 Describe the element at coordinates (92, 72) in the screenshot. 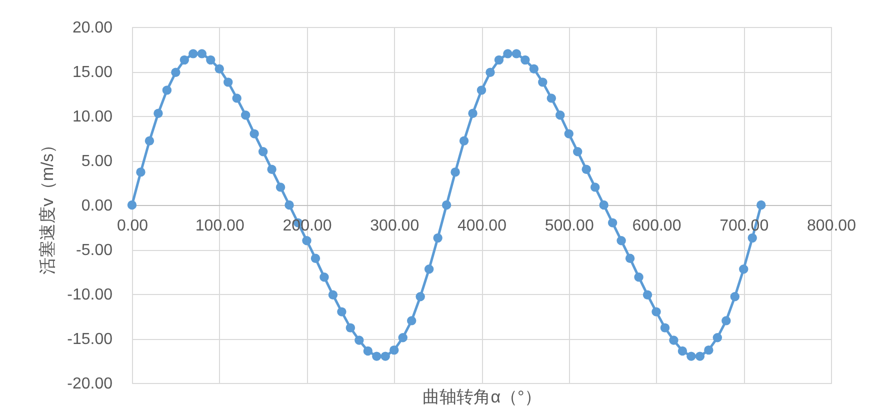

I see `y-tick-label: 15.00` at that location.